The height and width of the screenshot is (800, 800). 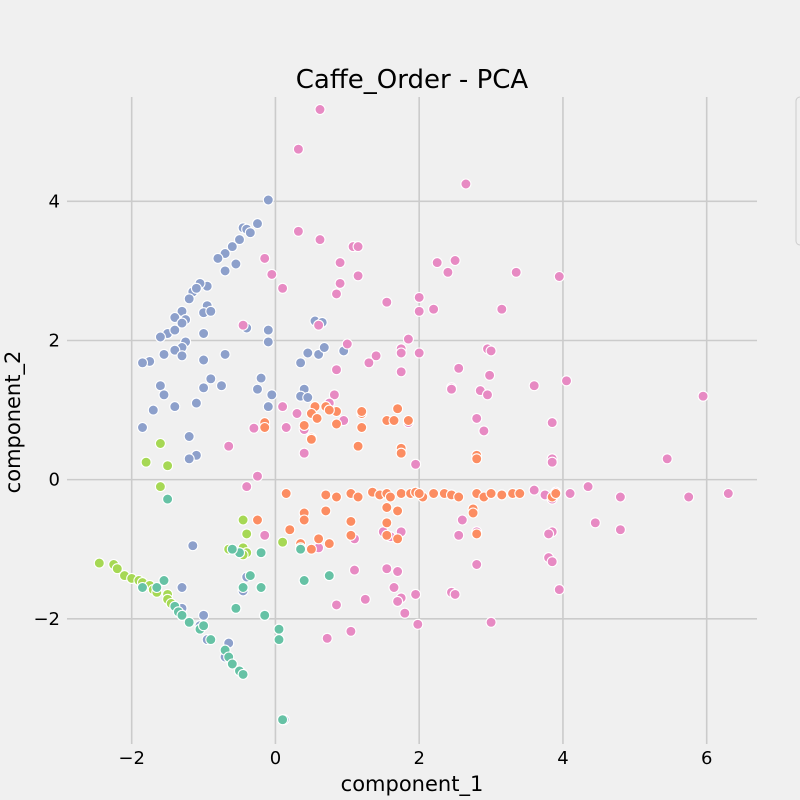 I want to click on x-tick-label: −2, so click(x=131, y=758).